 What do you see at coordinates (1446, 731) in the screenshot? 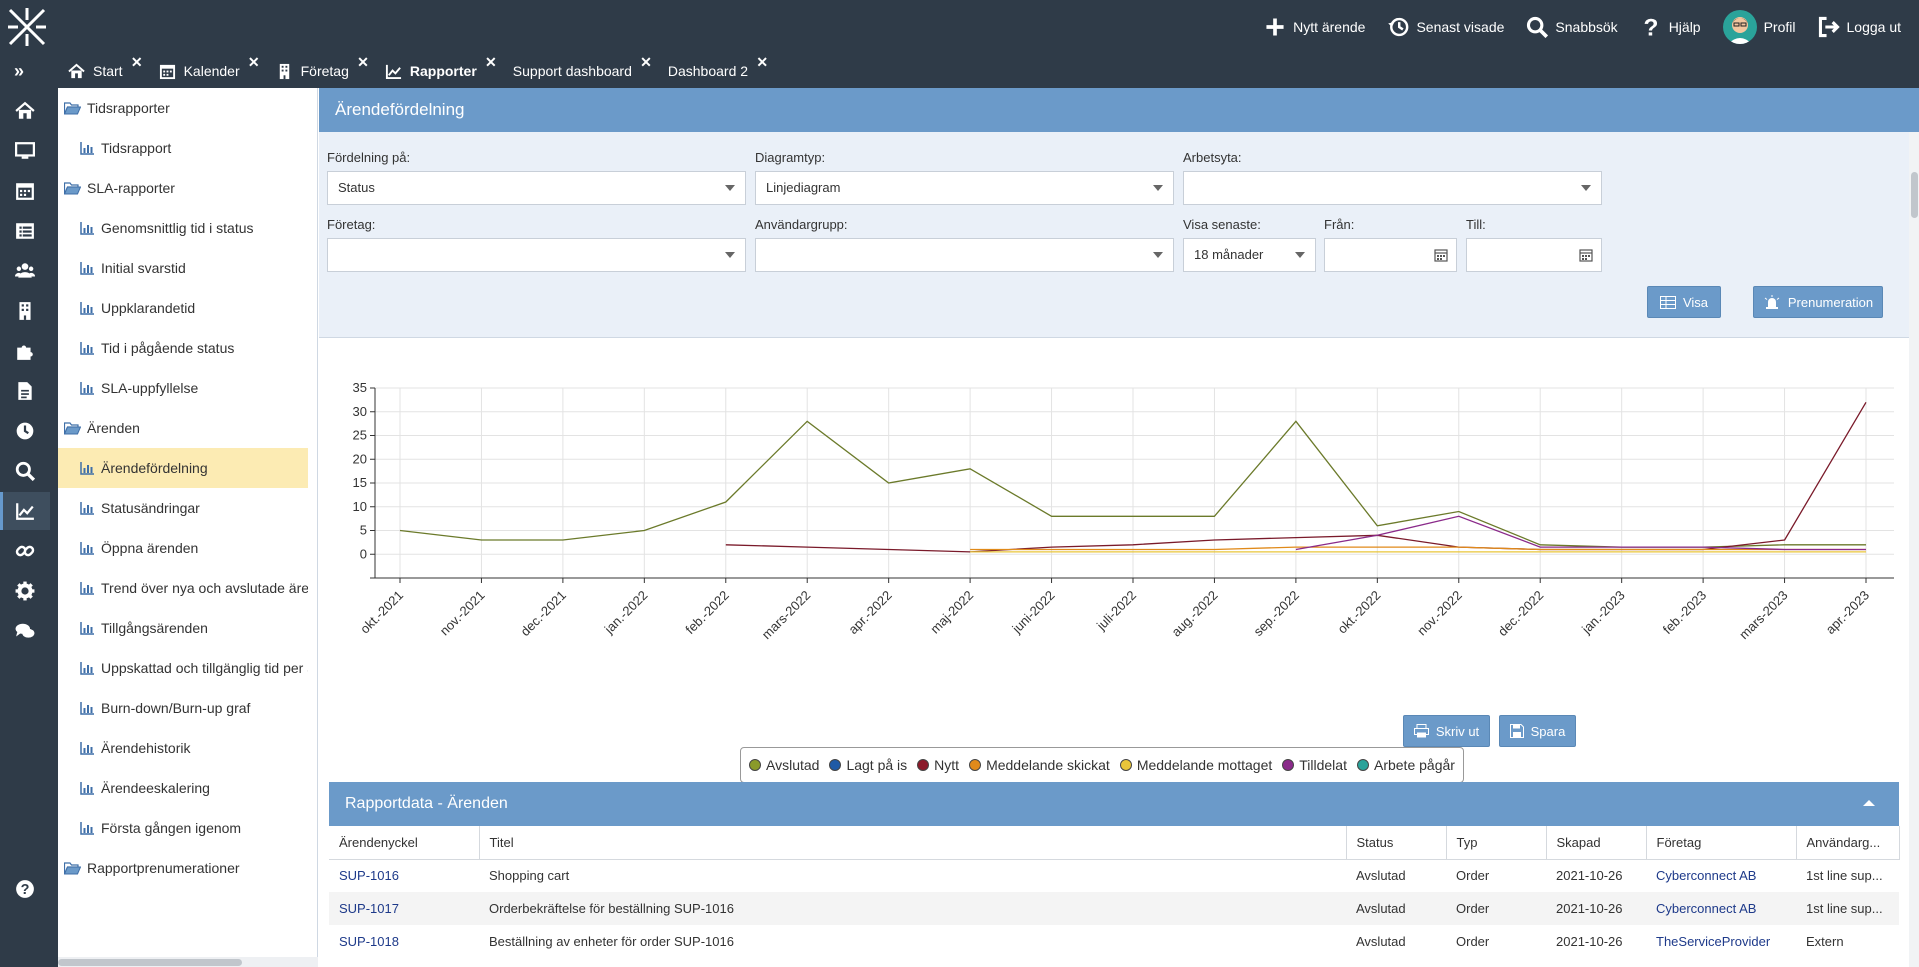
I see `print-button: Skriv ut` at bounding box center [1446, 731].